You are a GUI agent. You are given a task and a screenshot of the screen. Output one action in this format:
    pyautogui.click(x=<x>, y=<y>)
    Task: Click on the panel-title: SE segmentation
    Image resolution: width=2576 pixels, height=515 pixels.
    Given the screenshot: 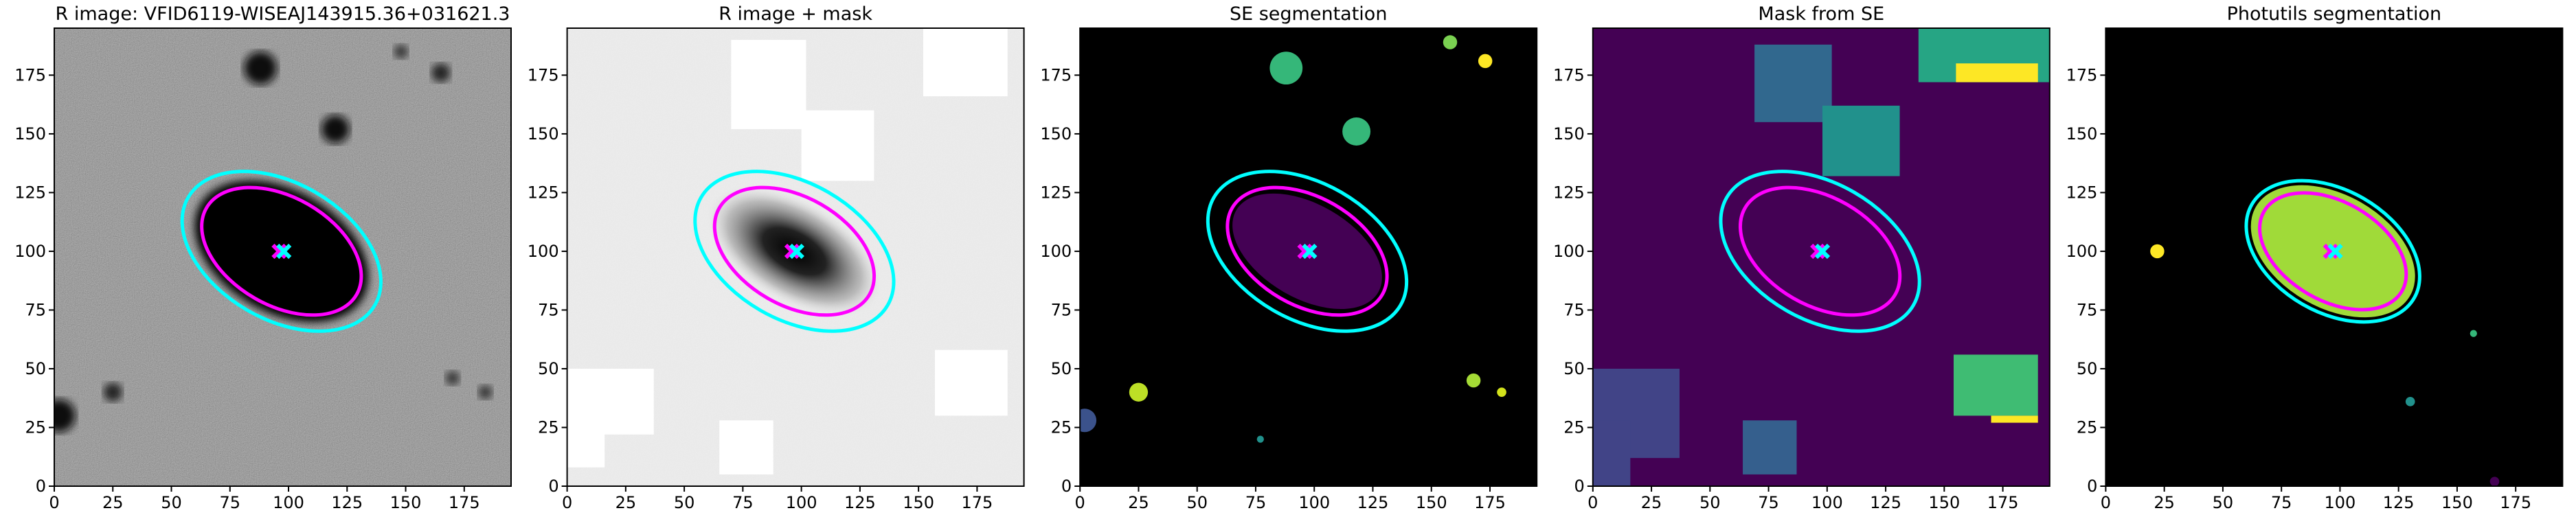 What is the action you would take?
    pyautogui.click(x=1308, y=14)
    